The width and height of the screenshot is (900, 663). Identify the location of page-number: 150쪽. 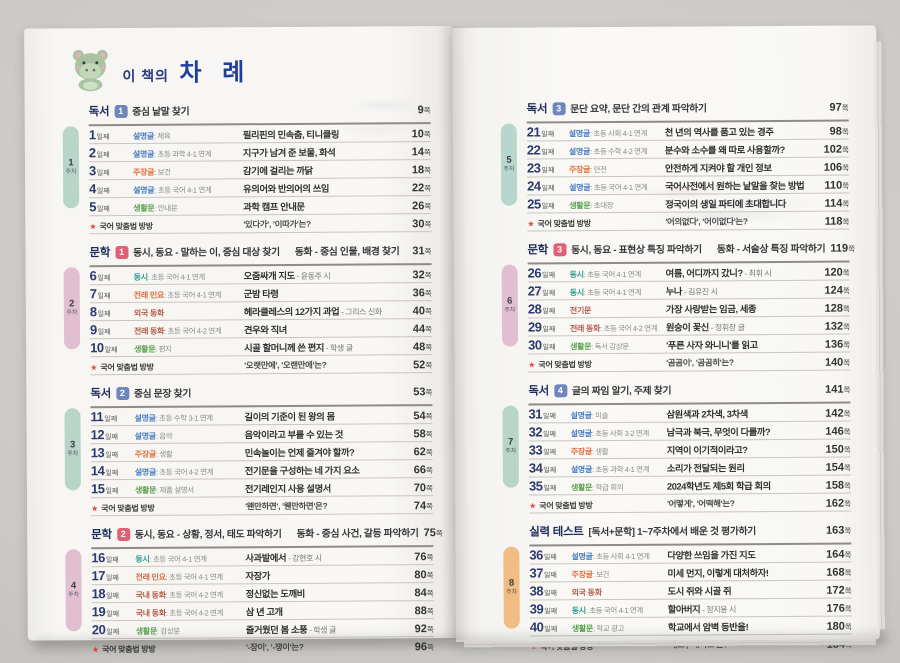
(838, 449).